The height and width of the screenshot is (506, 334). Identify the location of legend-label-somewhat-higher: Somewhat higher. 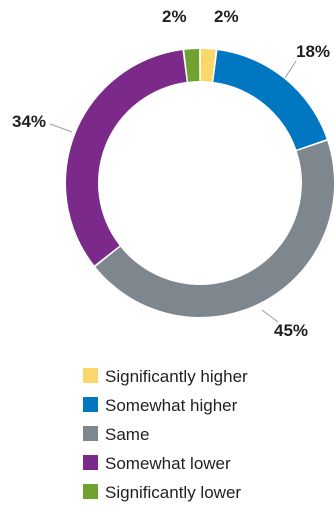
(171, 405).